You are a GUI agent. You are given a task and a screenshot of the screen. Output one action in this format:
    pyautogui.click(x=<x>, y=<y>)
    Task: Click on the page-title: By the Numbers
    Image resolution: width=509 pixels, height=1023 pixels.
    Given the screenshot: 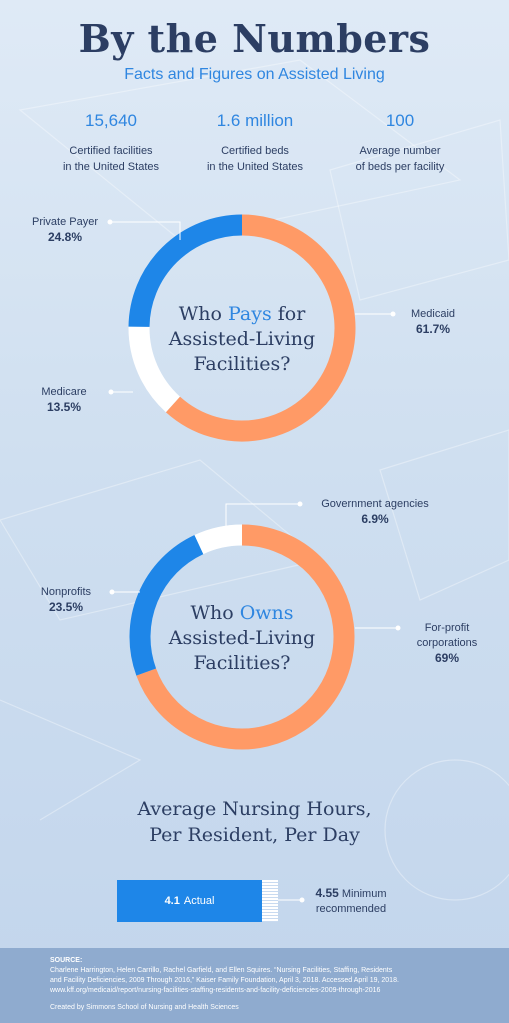 What is the action you would take?
    pyautogui.click(x=254, y=38)
    